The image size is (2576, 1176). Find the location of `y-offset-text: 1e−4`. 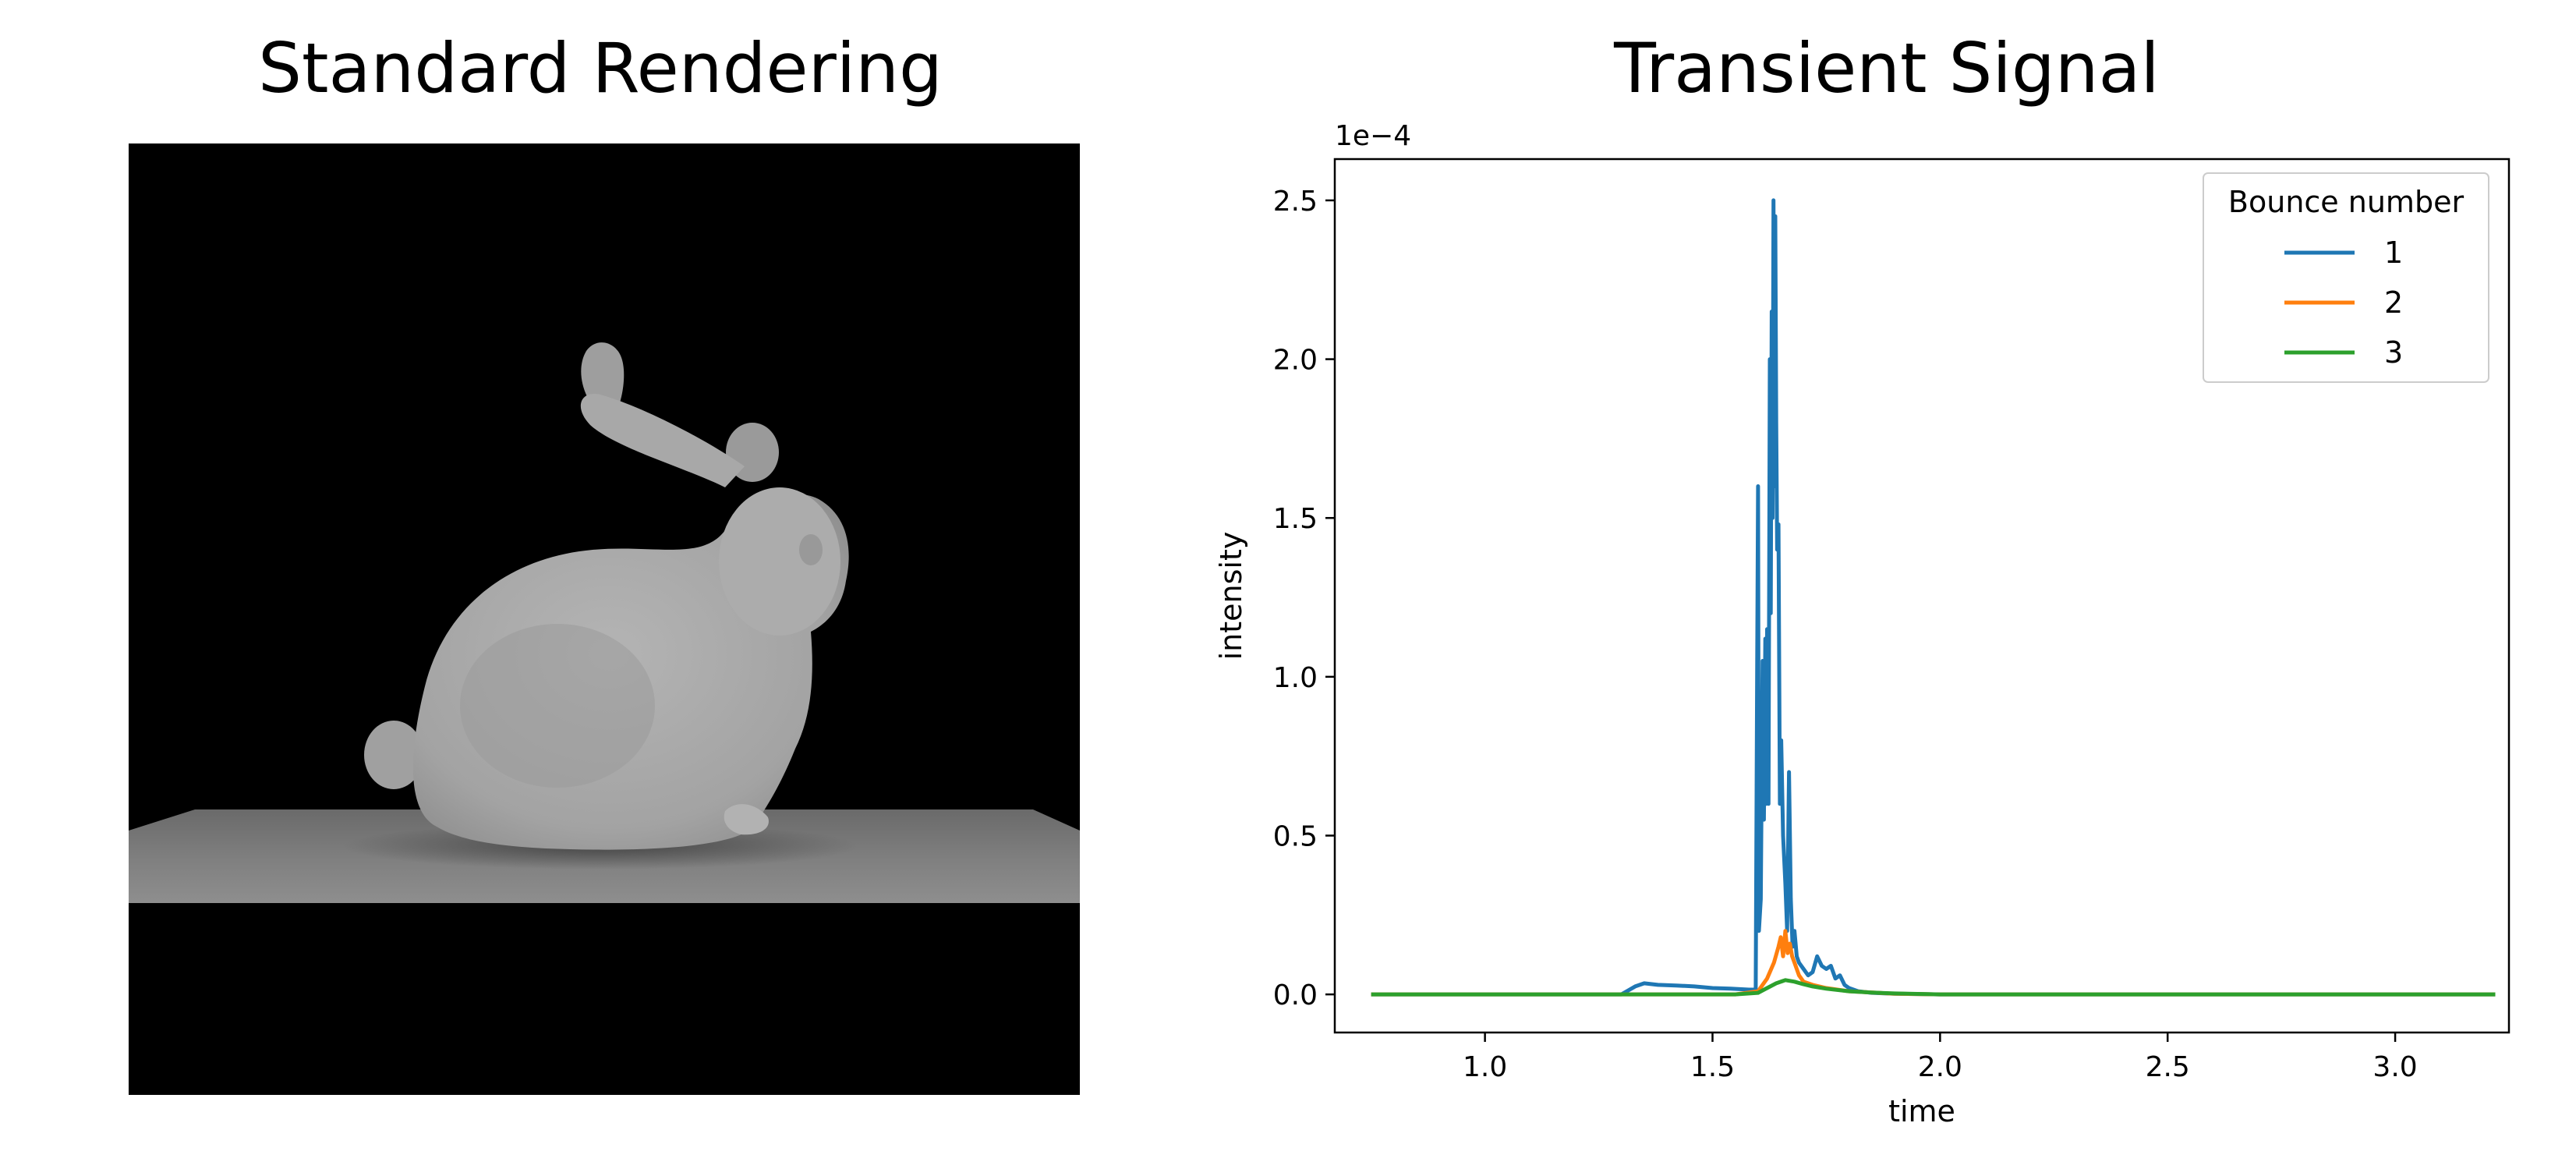

y-offset-text: 1e−4 is located at coordinates (1373, 136).